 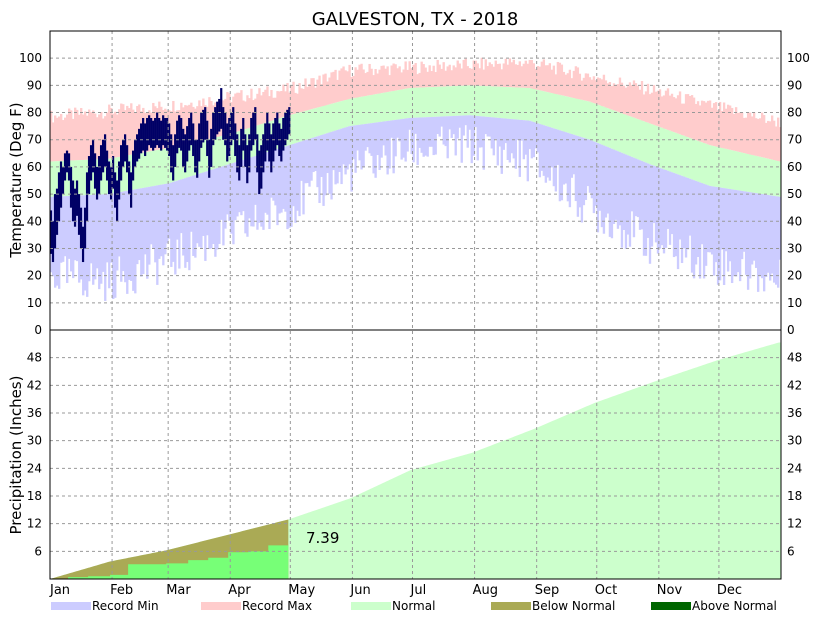 I want to click on temp-tick-left: 40, so click(x=34, y=221).